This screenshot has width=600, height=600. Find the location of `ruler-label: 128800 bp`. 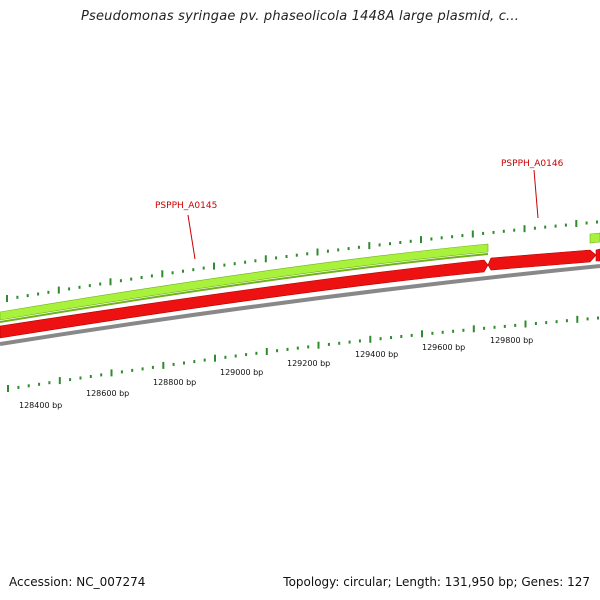

ruler-label: 128800 bp is located at coordinates (174, 382).